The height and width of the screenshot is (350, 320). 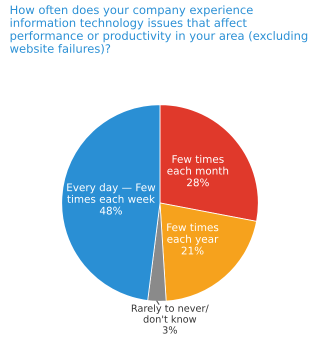 What do you see at coordinates (111, 193) in the screenshot?
I see `slice-label: Every day — Few times each week` at bounding box center [111, 193].